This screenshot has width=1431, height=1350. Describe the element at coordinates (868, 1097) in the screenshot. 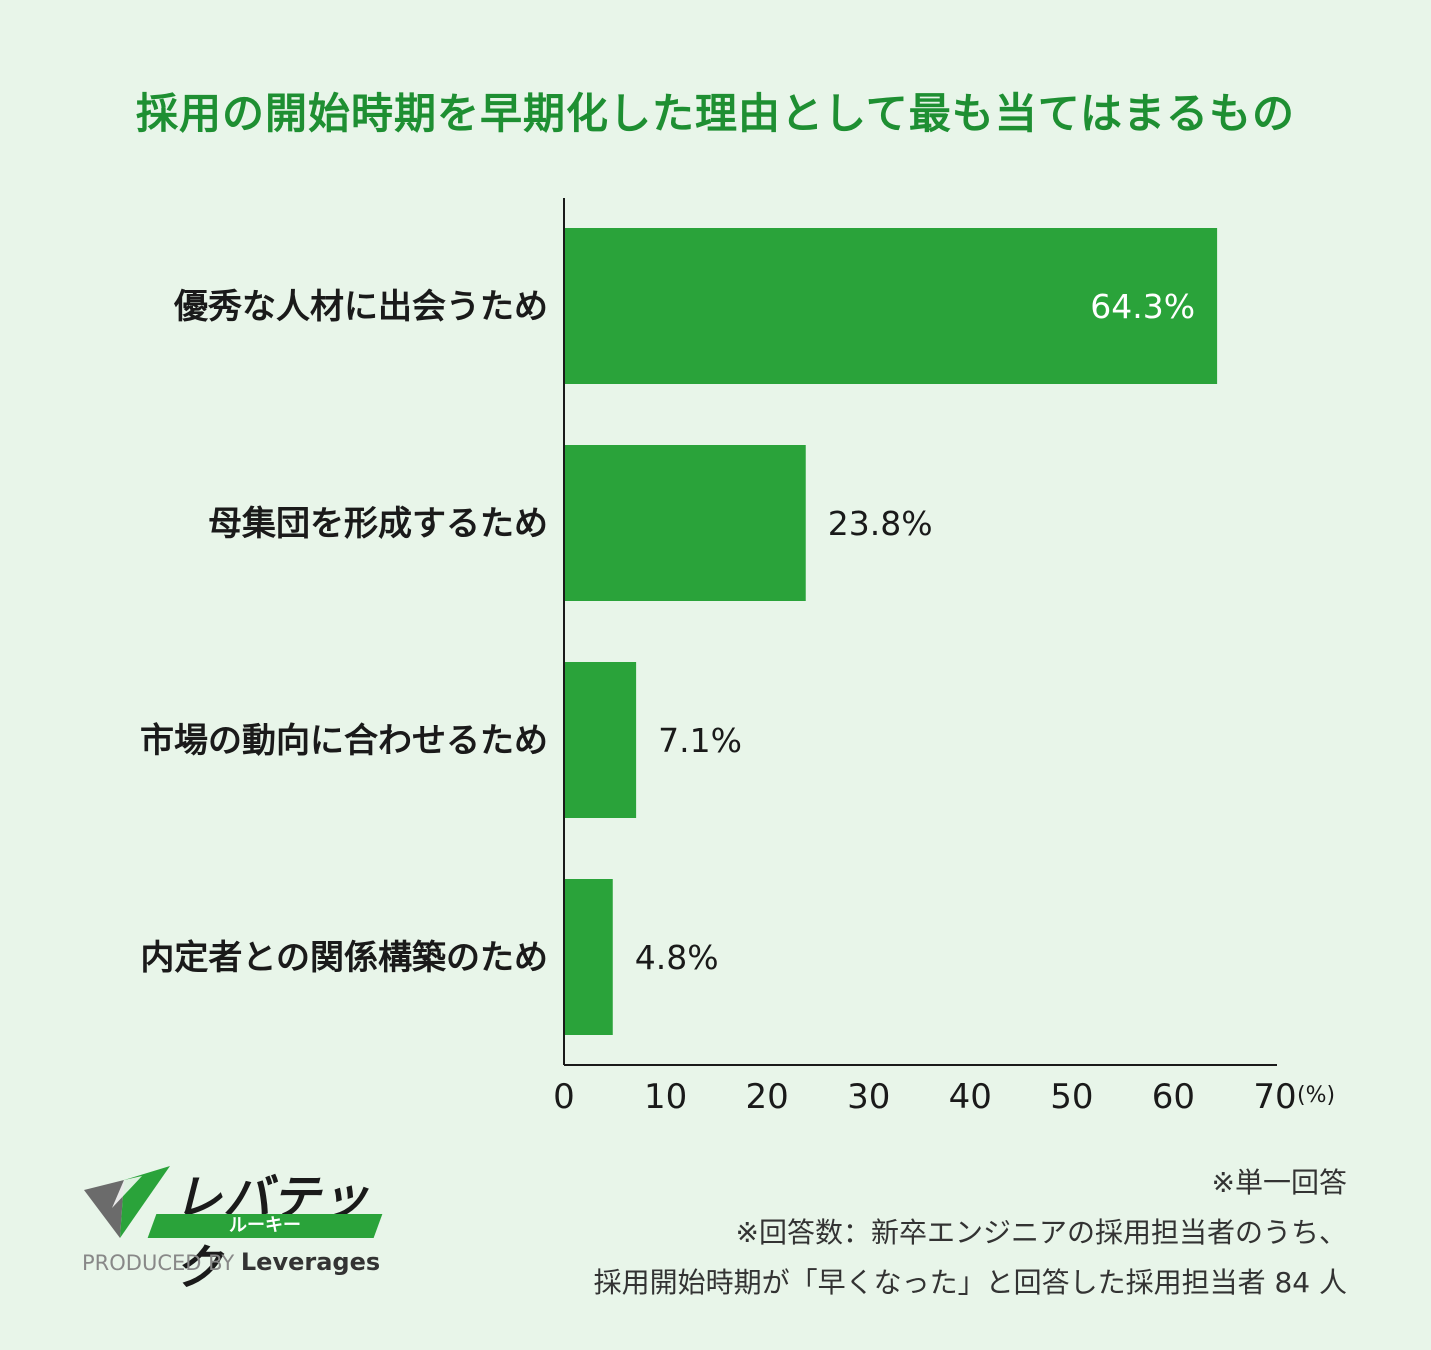

I see `x-tick-label-3: 30` at that location.